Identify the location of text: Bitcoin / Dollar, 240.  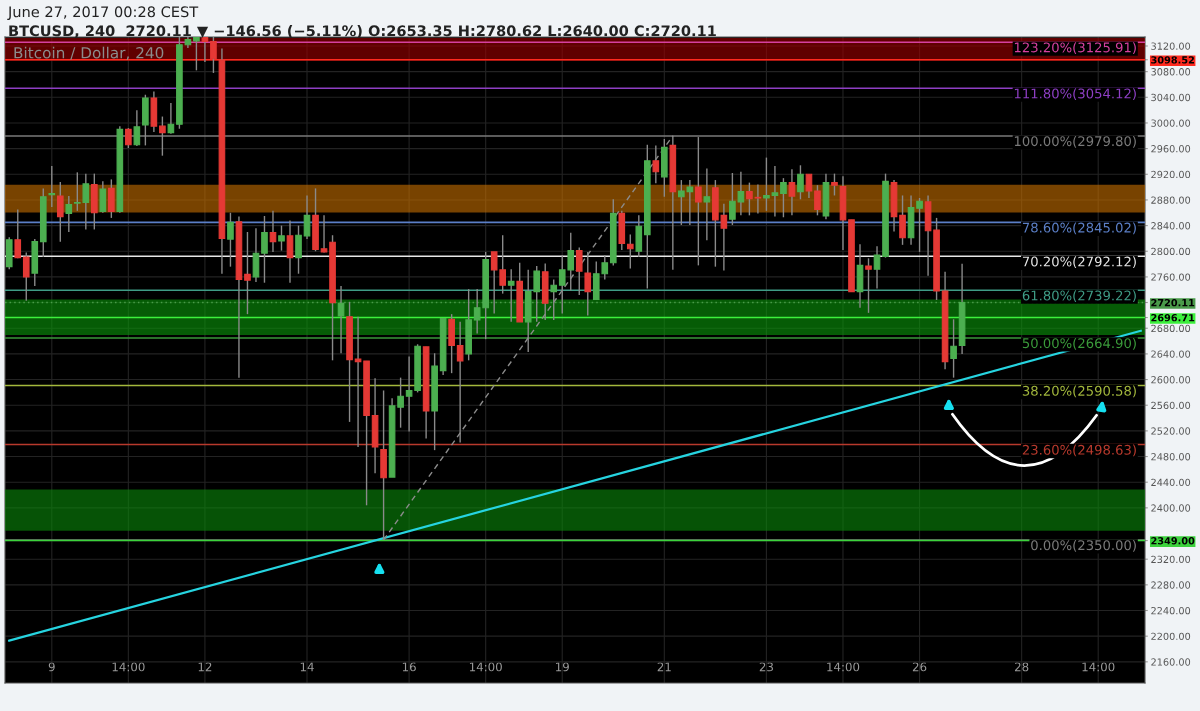
(89, 53).